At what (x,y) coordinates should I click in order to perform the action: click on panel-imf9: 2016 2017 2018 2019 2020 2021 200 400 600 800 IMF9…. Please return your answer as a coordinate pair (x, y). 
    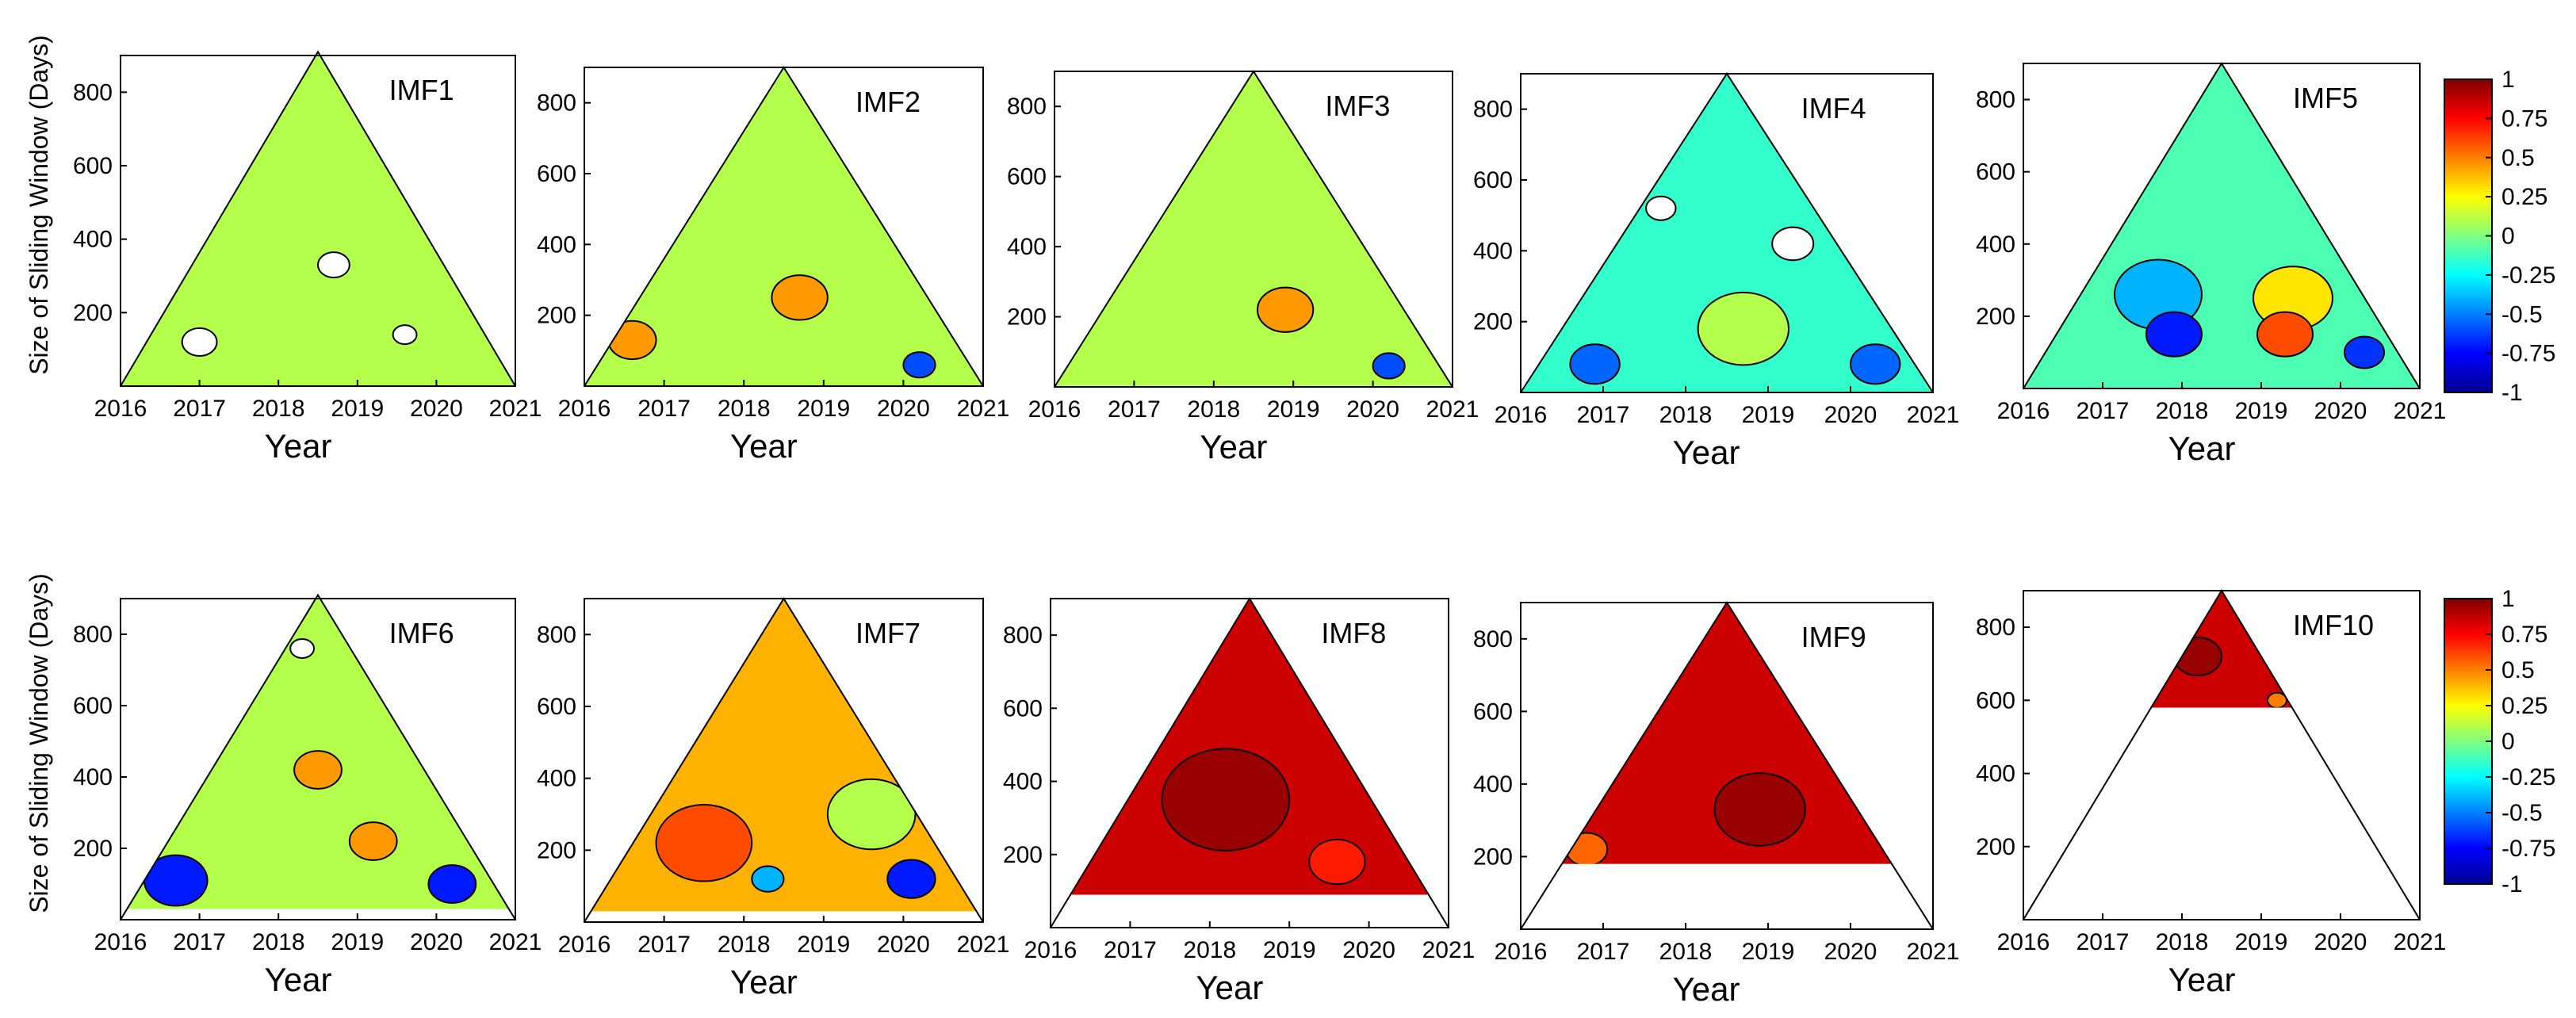
    Looking at the image, I should click on (1716, 804).